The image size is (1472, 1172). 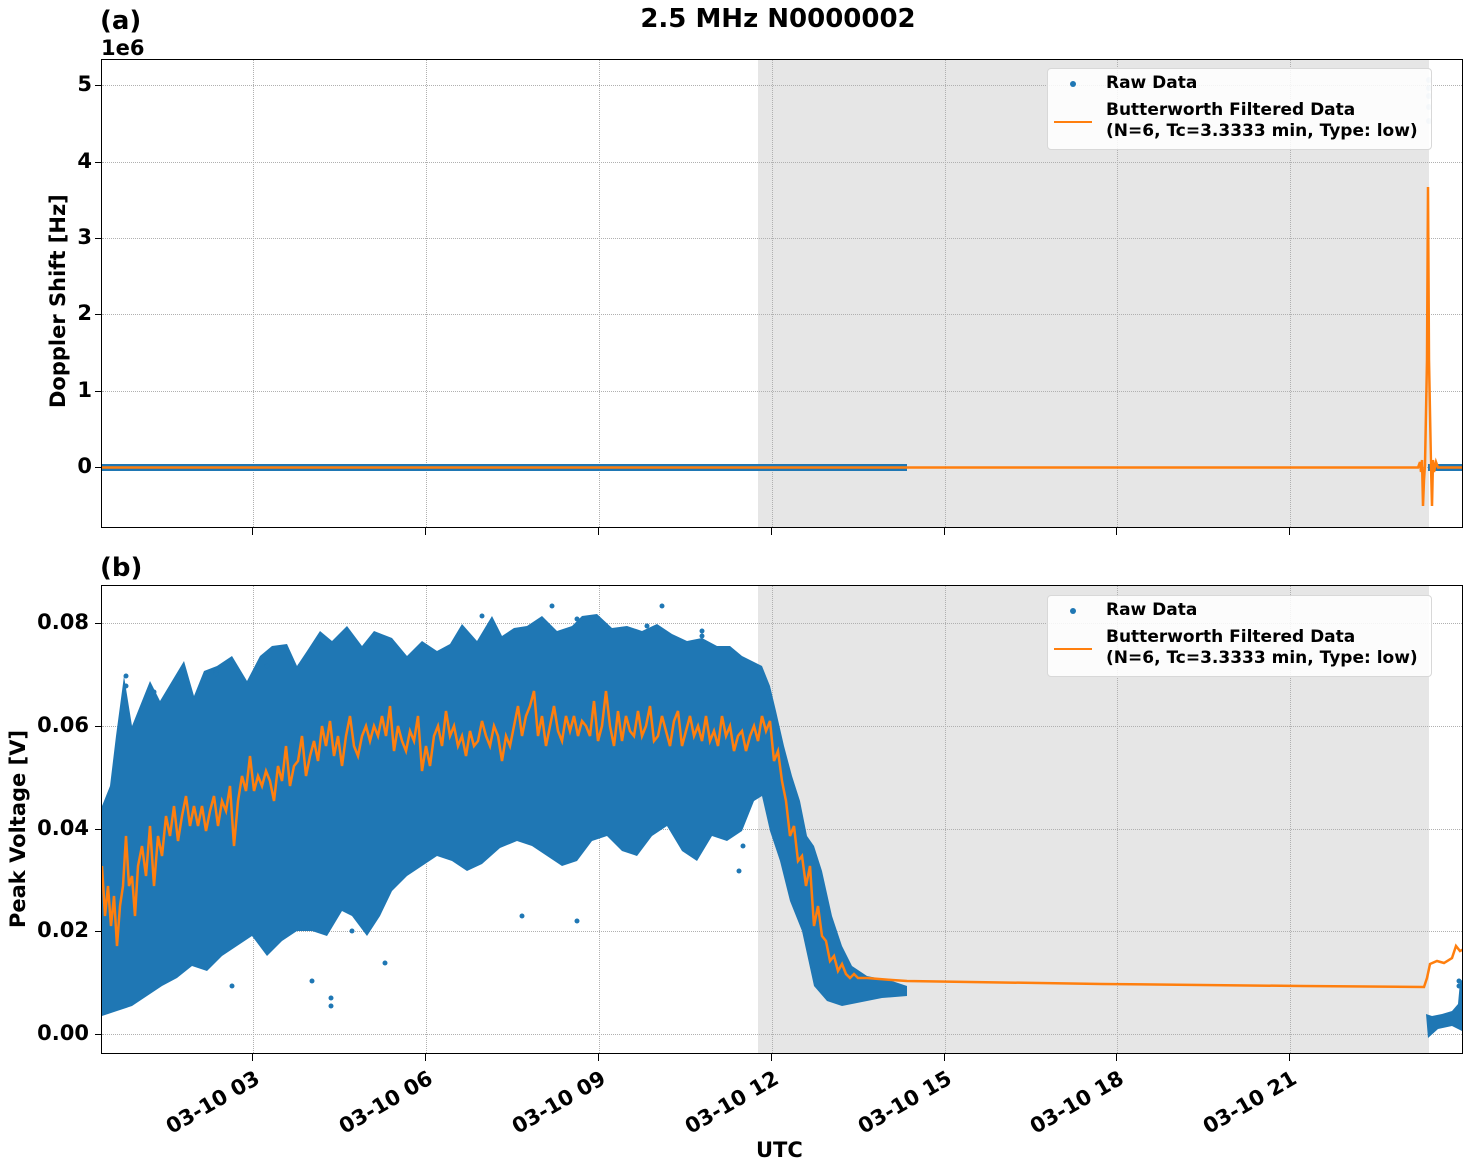 I want to click on xtick-label: 03-10 21, so click(x=1250, y=1102).